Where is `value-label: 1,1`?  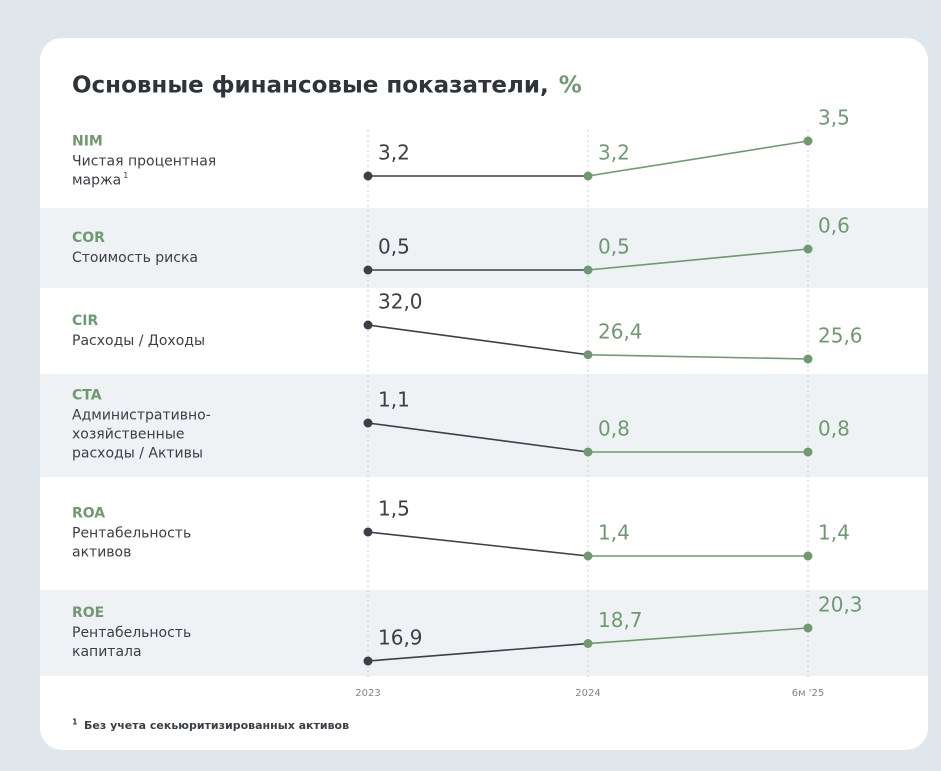 value-label: 1,1 is located at coordinates (394, 400).